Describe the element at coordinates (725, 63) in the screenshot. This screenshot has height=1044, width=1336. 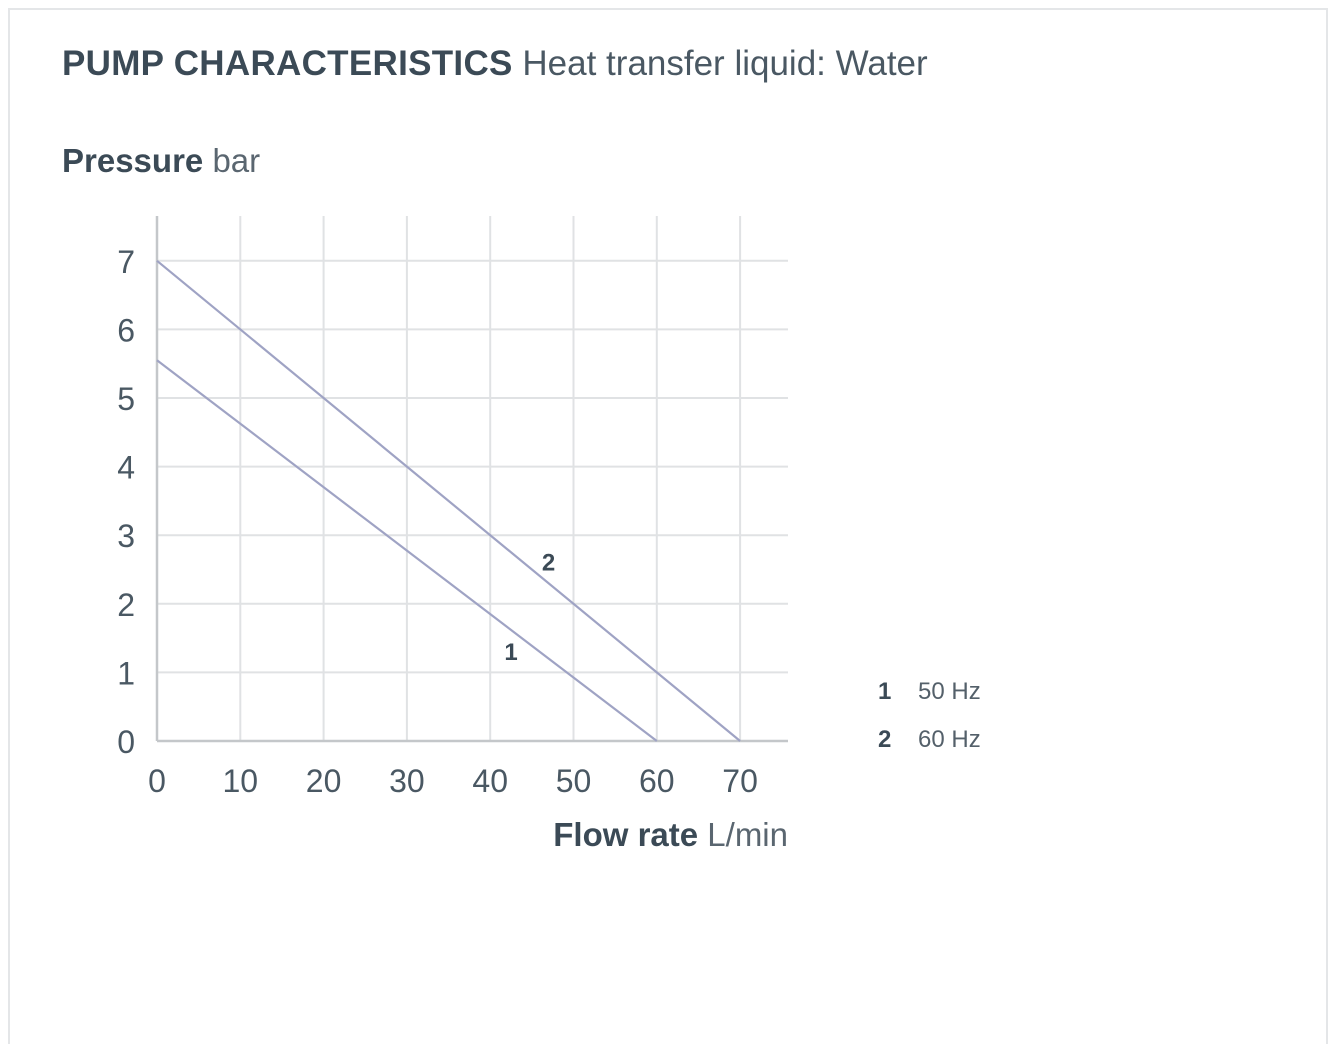
I see `title-sub: Heat transfer liquid: Water` at that location.